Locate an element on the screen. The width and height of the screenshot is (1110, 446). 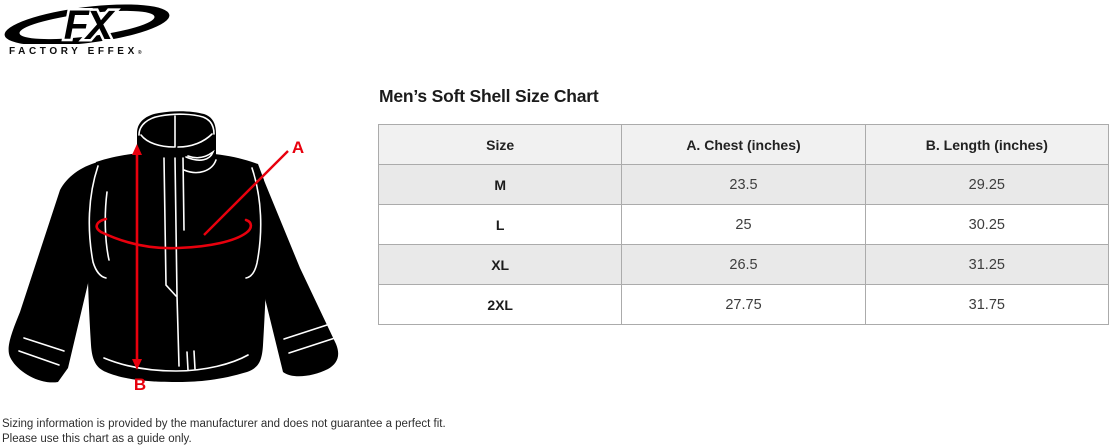
factory-effex-logo: FX FACTORY EFFEX® is located at coordinates (87, 28).